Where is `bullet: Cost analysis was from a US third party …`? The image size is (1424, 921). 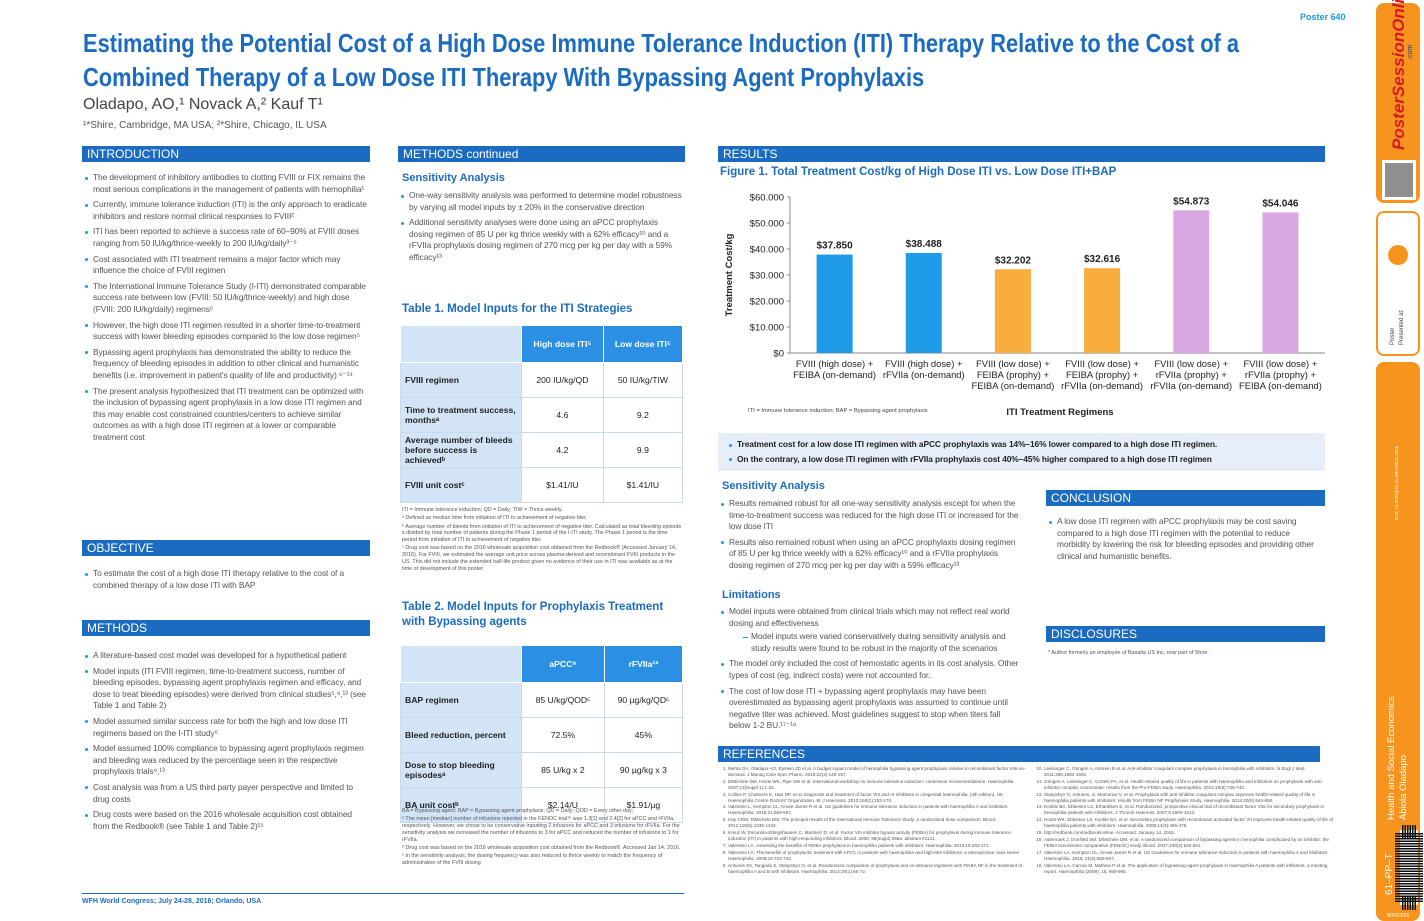
bullet: Cost analysis was from a US third party … is located at coordinates (226, 793).